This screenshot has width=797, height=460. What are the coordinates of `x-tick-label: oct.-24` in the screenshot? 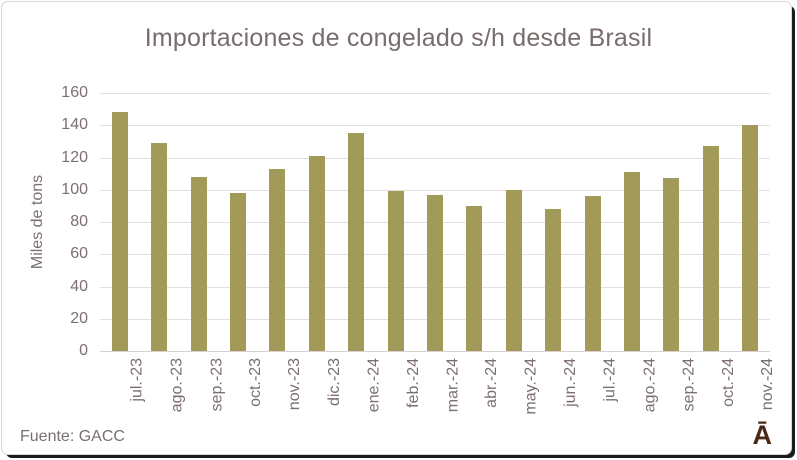 It's located at (728, 382).